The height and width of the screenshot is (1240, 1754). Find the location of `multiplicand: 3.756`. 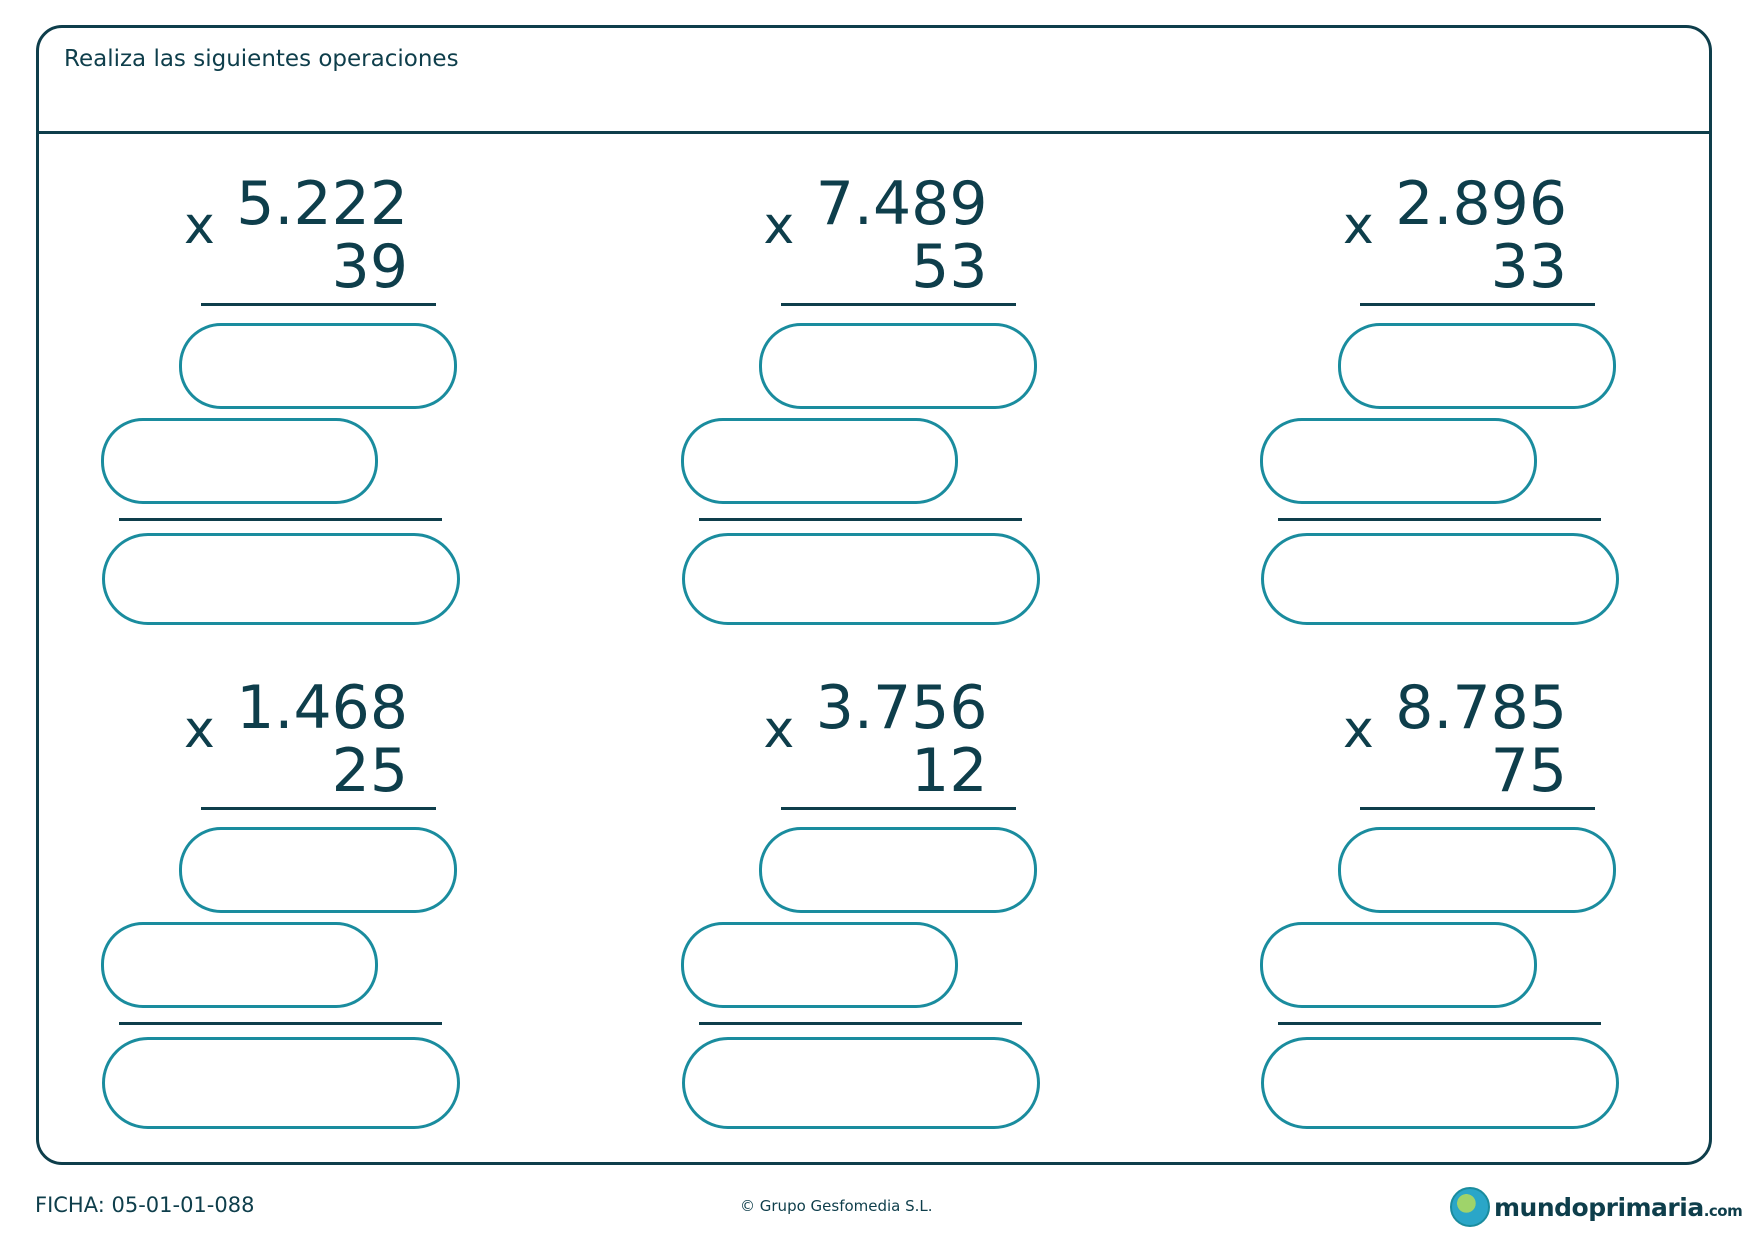

multiplicand: 3.756 is located at coordinates (901, 708).